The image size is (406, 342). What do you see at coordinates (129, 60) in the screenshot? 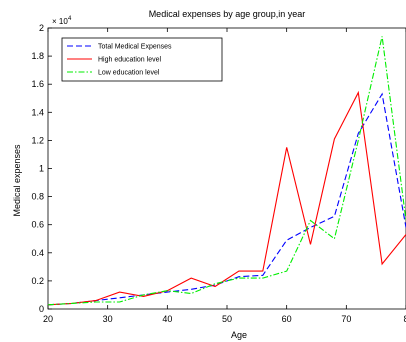
I see `legend-entry: High education level` at bounding box center [129, 60].